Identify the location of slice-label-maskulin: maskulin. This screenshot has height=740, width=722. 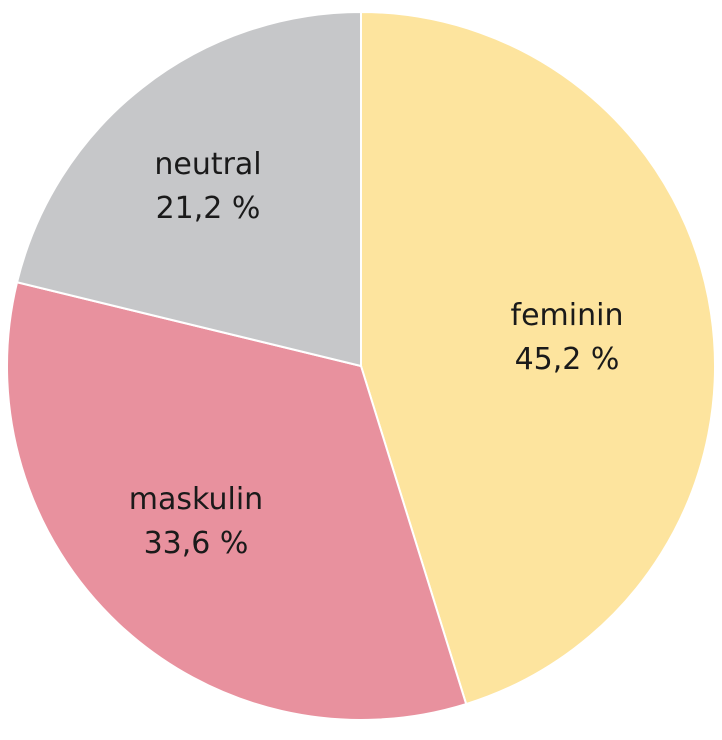
(196, 499).